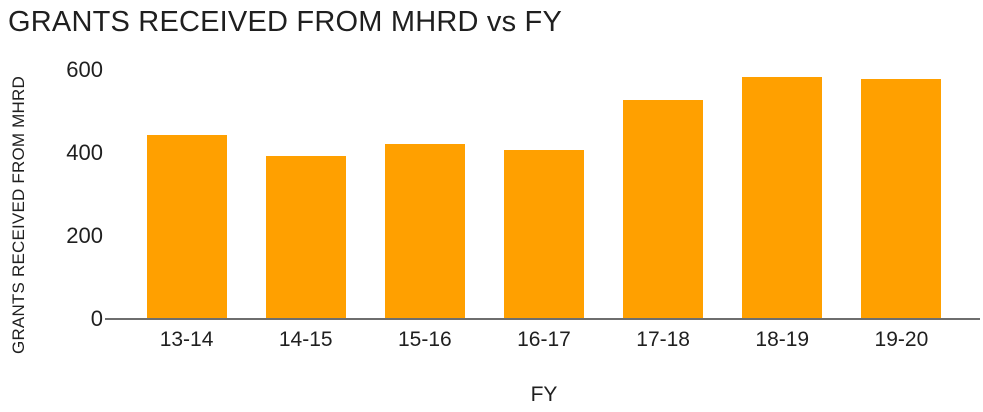  What do you see at coordinates (901, 339) in the screenshot?
I see `x-tick-label: 19-20` at bounding box center [901, 339].